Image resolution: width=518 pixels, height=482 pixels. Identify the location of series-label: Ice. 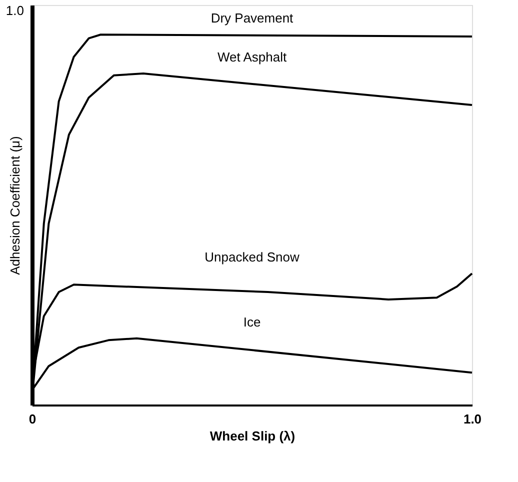
(252, 322).